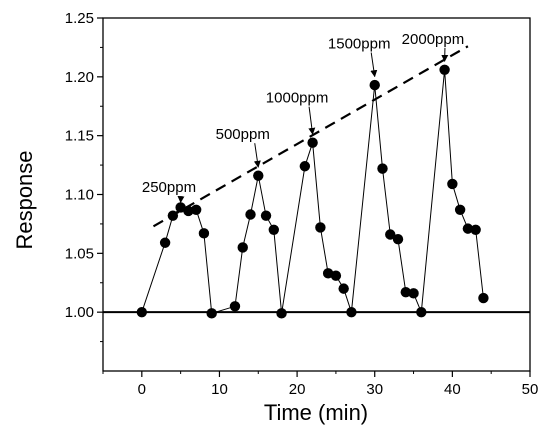  I want to click on y-tick-label: 1.00, so click(79, 312).